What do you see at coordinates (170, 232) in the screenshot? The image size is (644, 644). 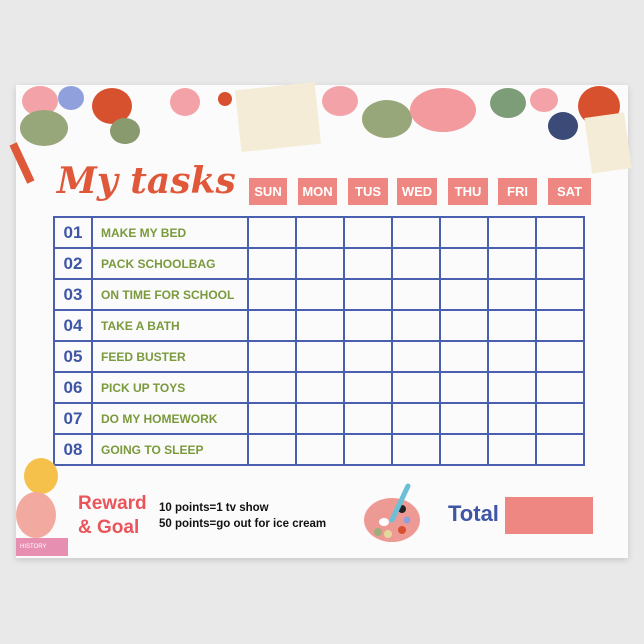 I see `task-label: MAKE MY BED` at bounding box center [170, 232].